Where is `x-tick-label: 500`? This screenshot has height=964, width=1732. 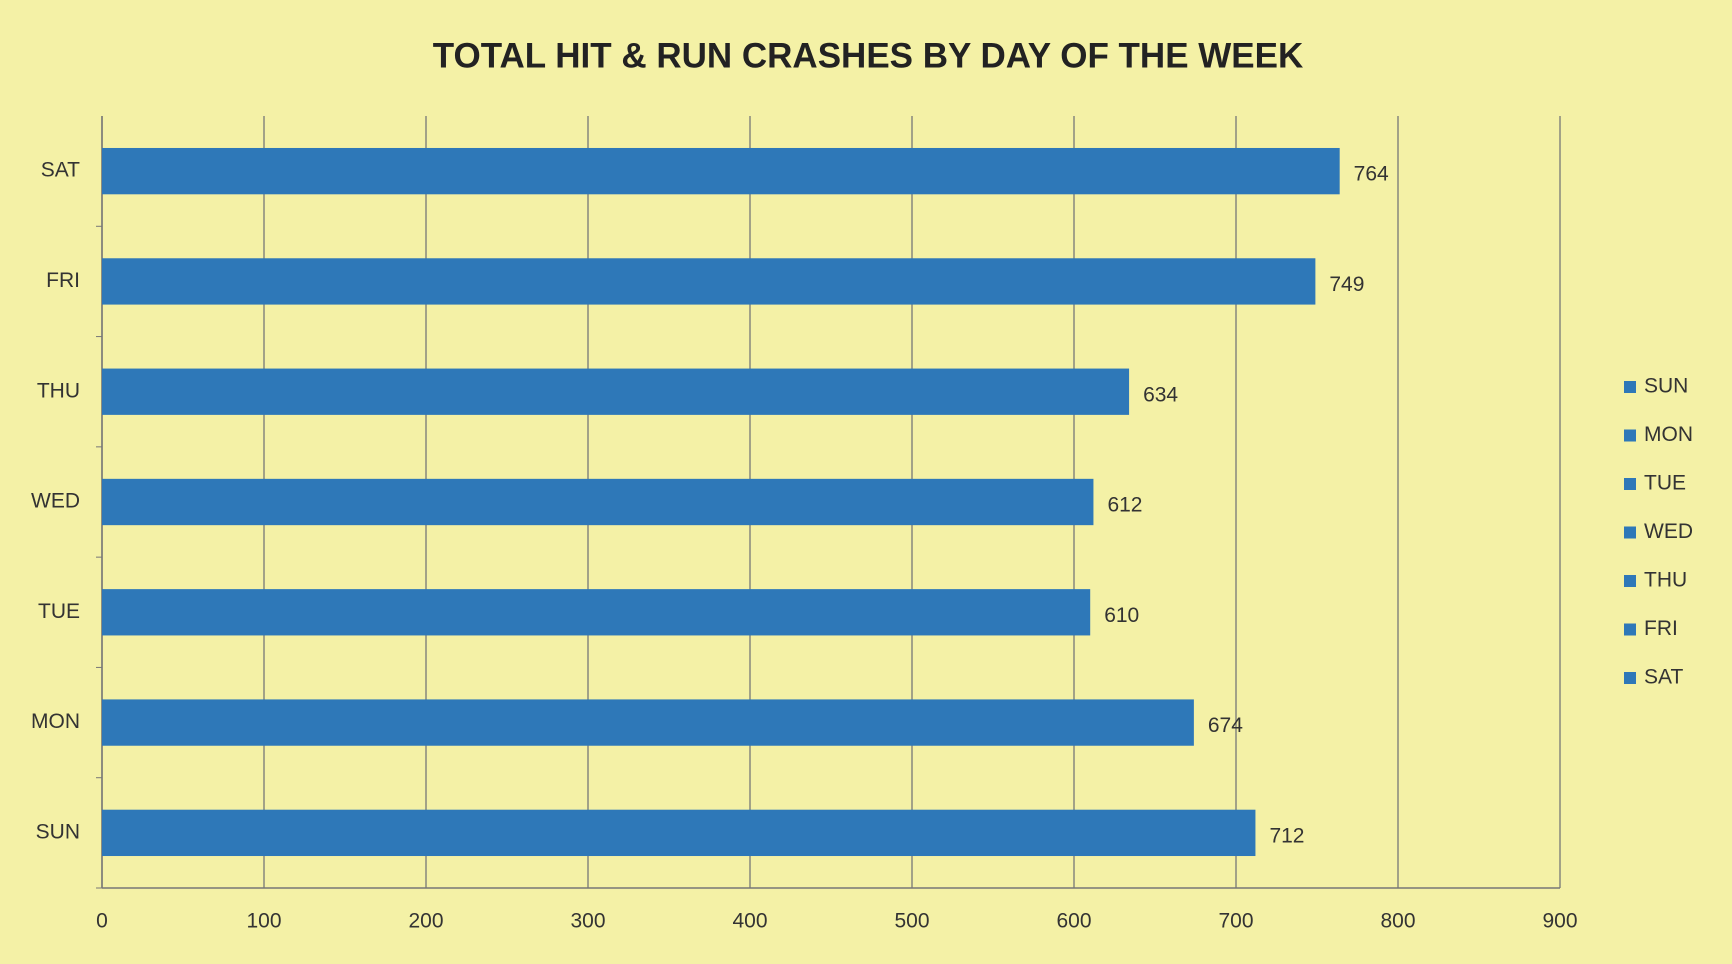 x-tick-label: 500 is located at coordinates (911, 921).